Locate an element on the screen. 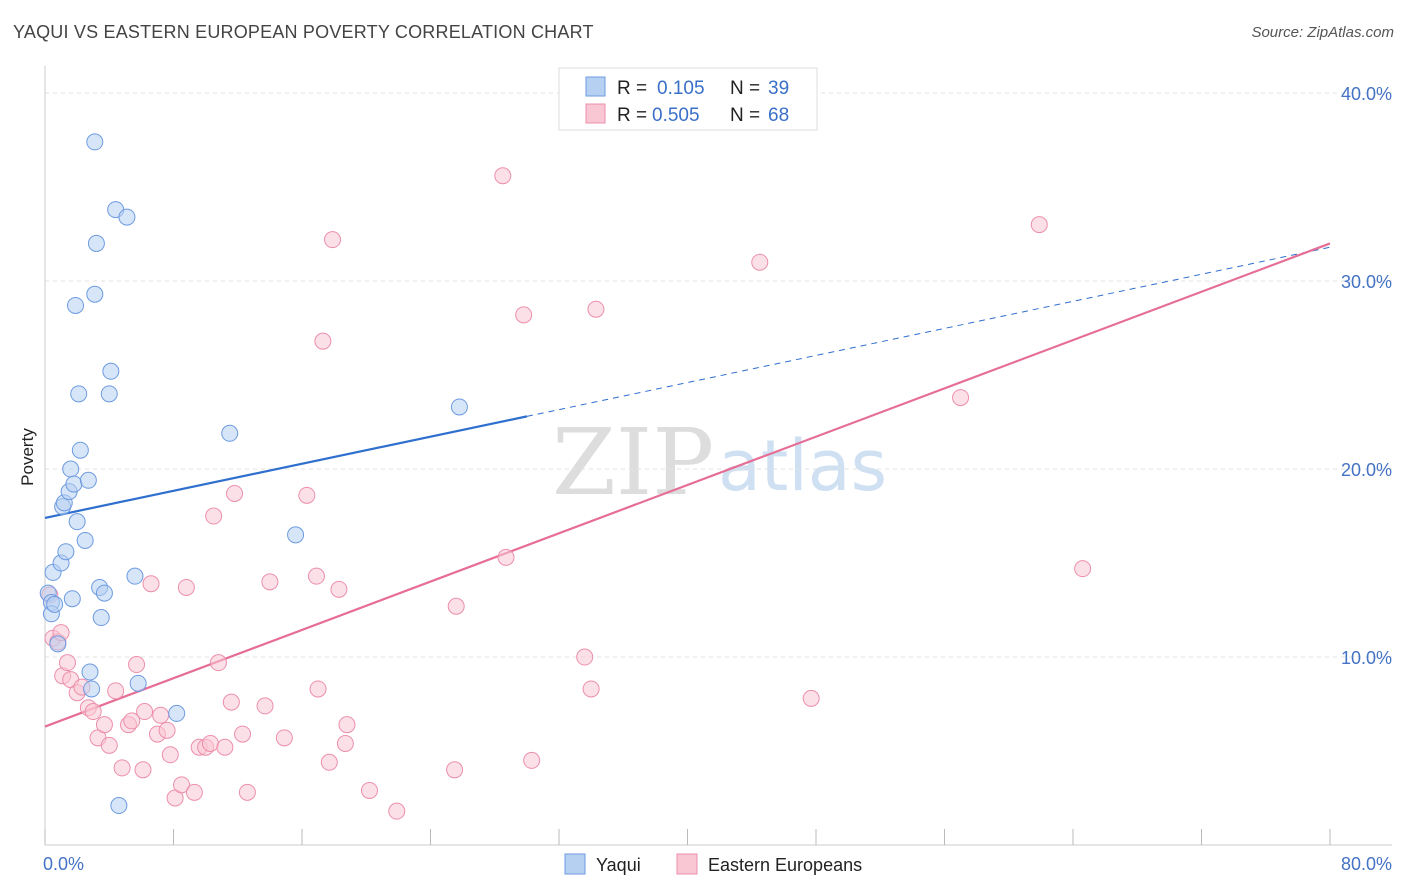 The height and width of the screenshot is (892, 1406). legend-n-label-eastern-europeans: N = is located at coordinates (745, 115).